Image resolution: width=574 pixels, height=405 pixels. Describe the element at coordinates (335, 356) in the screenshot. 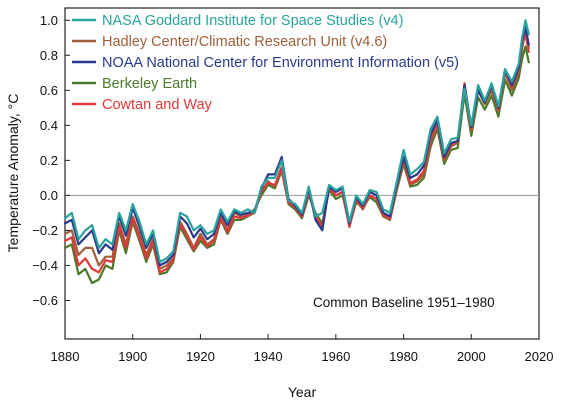

I see `x-tick-label: 1960` at that location.